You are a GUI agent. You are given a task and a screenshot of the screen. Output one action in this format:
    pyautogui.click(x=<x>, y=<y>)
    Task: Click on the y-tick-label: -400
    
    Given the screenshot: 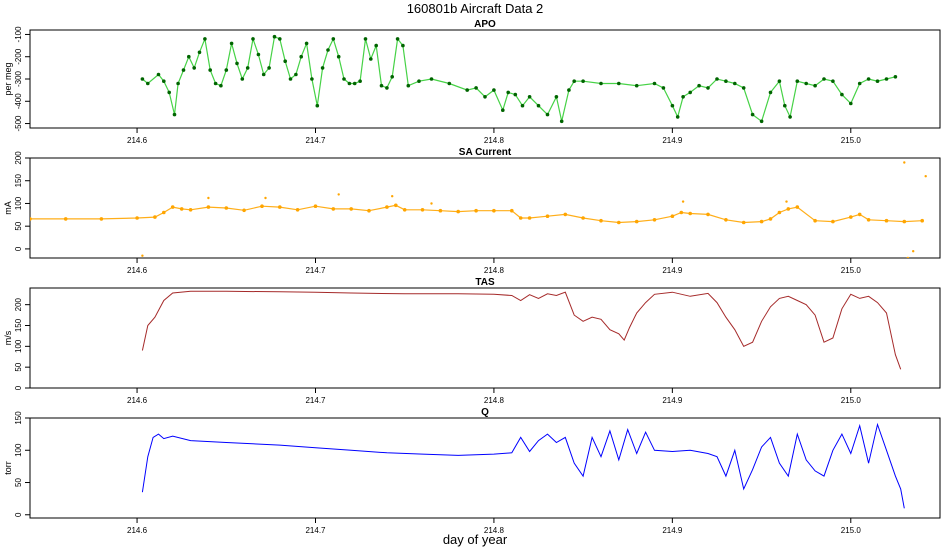 What is the action you would take?
    pyautogui.click(x=18, y=101)
    